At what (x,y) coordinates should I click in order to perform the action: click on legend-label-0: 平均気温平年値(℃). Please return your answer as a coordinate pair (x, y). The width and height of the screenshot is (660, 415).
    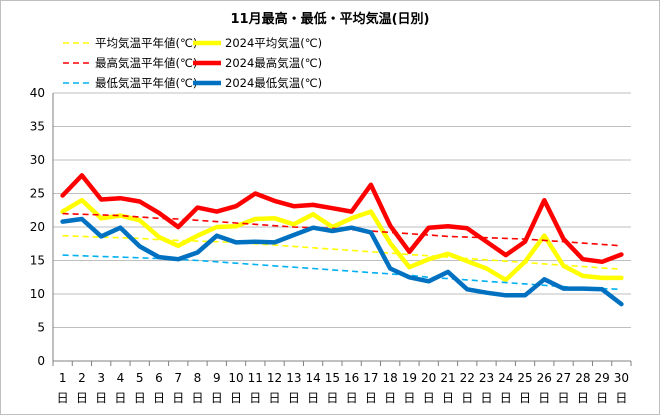
    Looking at the image, I should click on (146, 43).